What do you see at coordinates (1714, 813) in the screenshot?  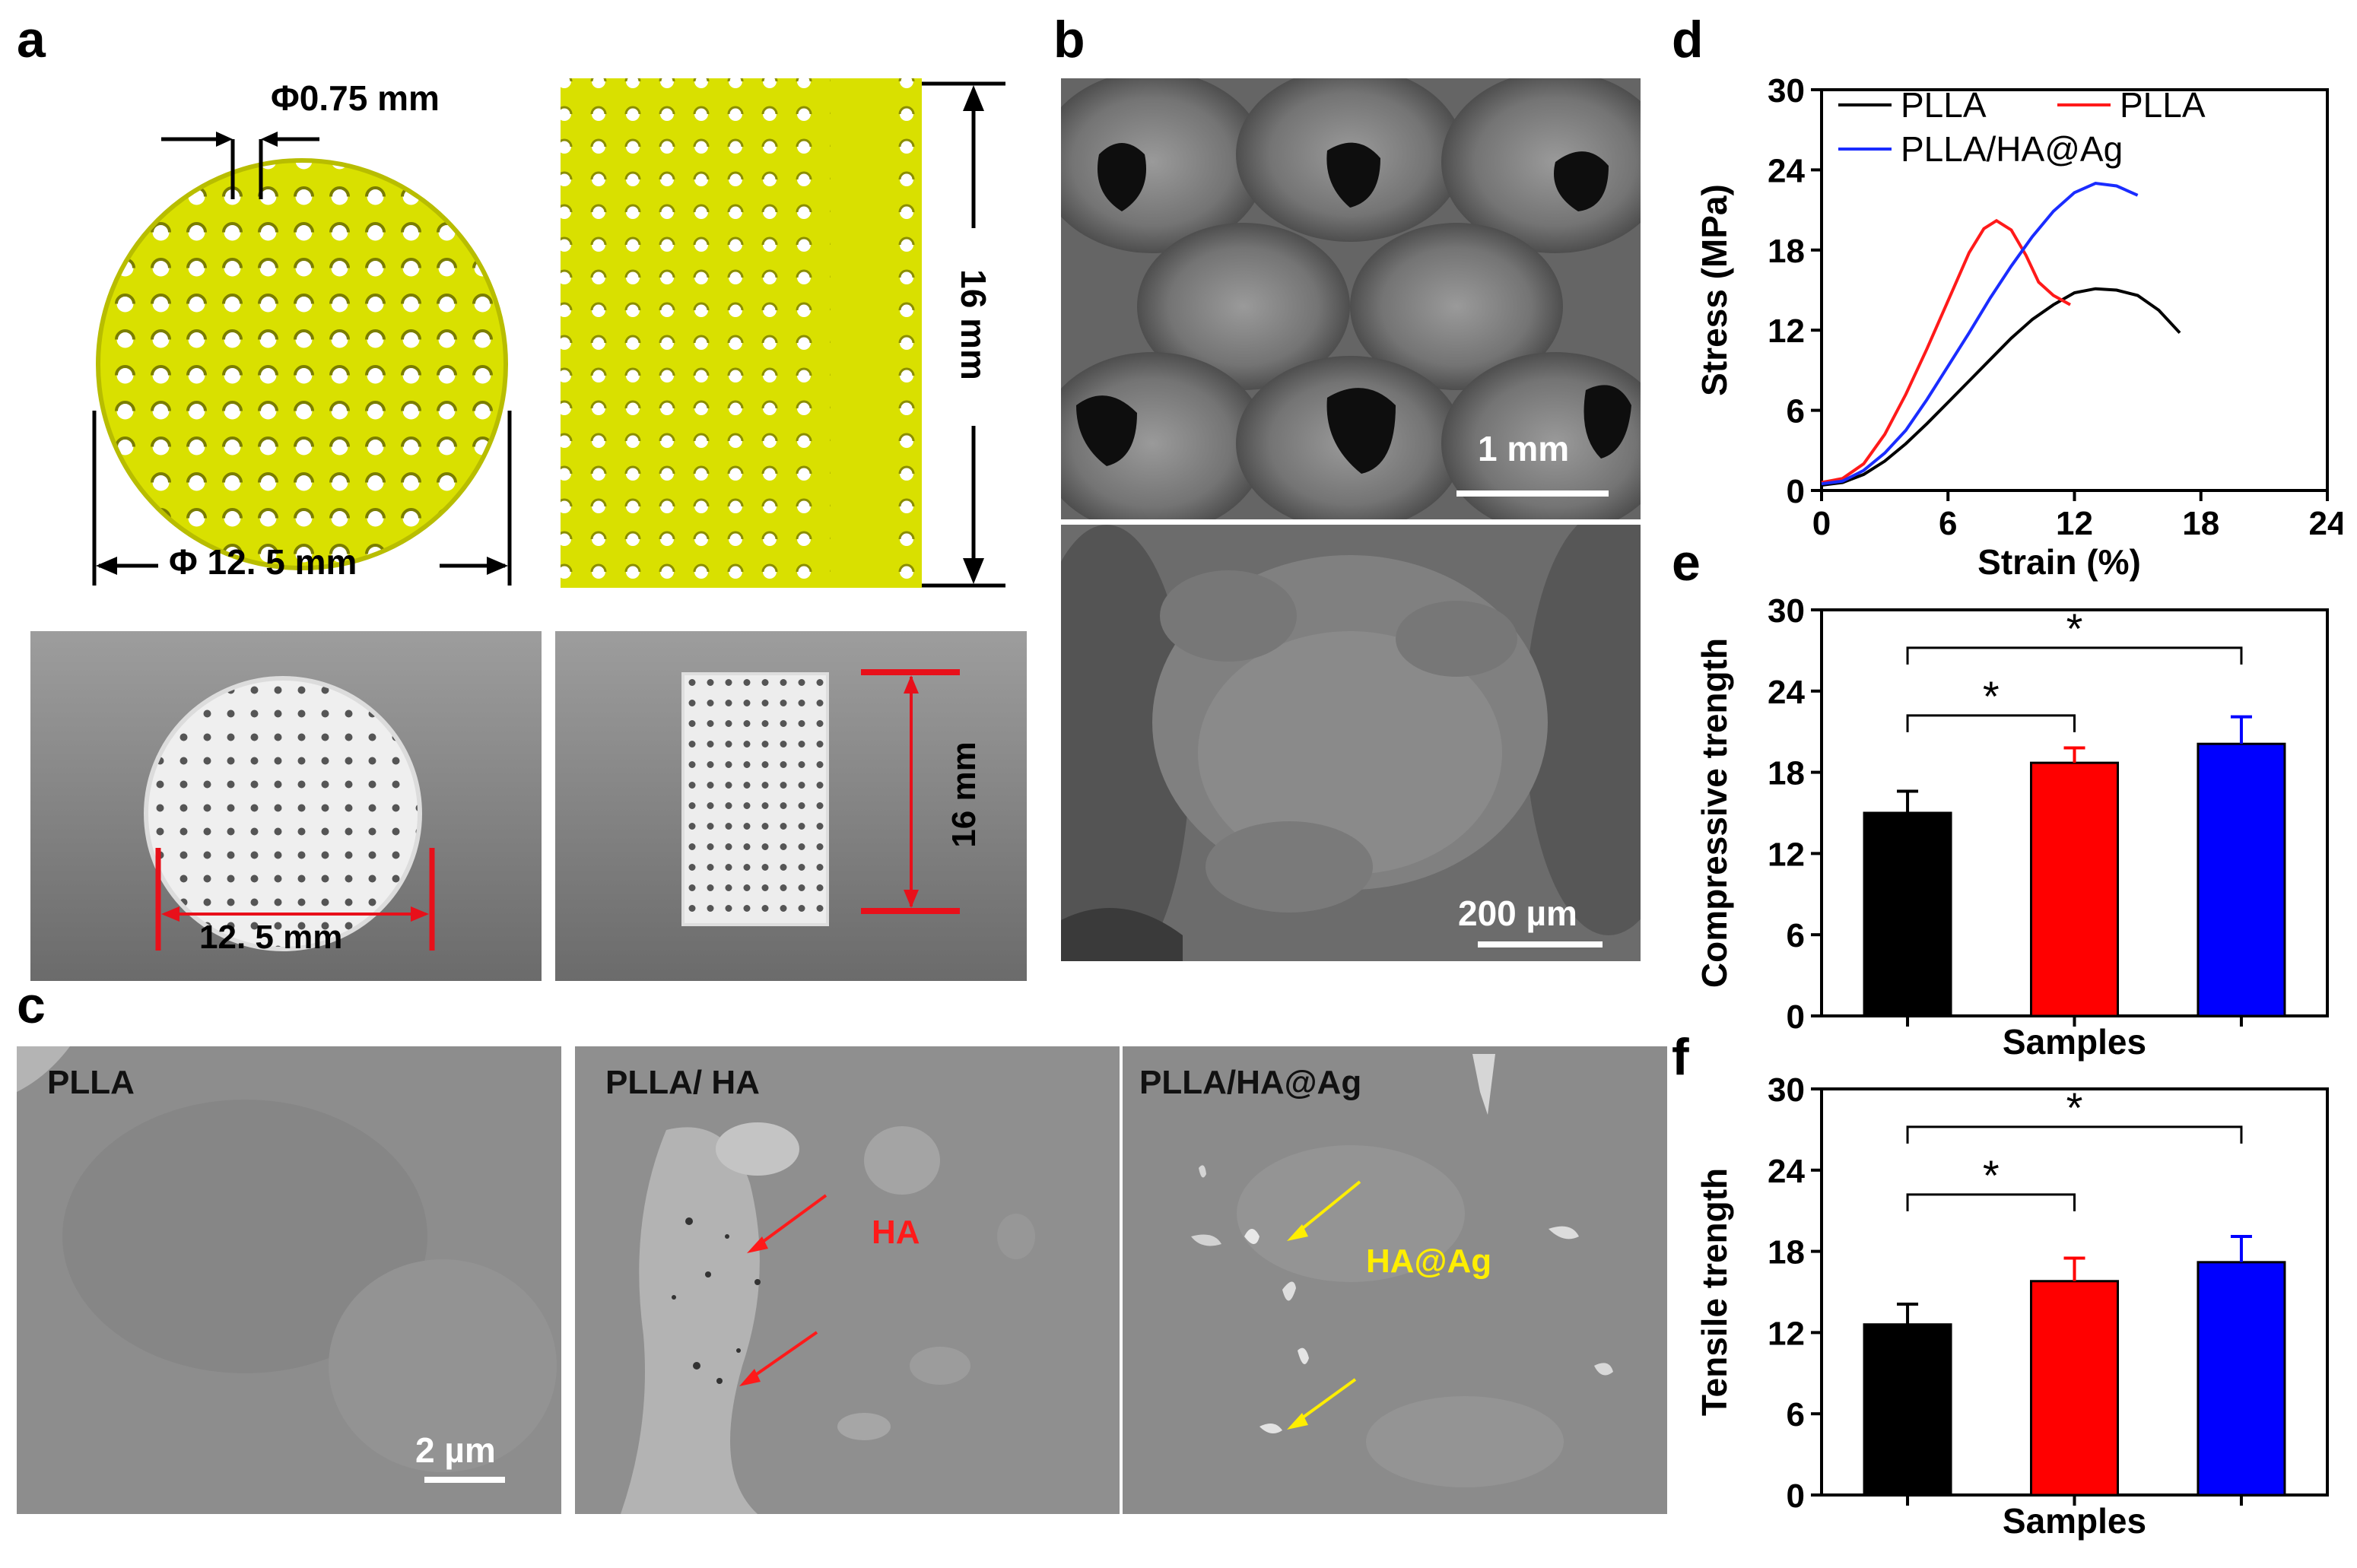 I see `y-axis-label: Compressive trength` at bounding box center [1714, 813].